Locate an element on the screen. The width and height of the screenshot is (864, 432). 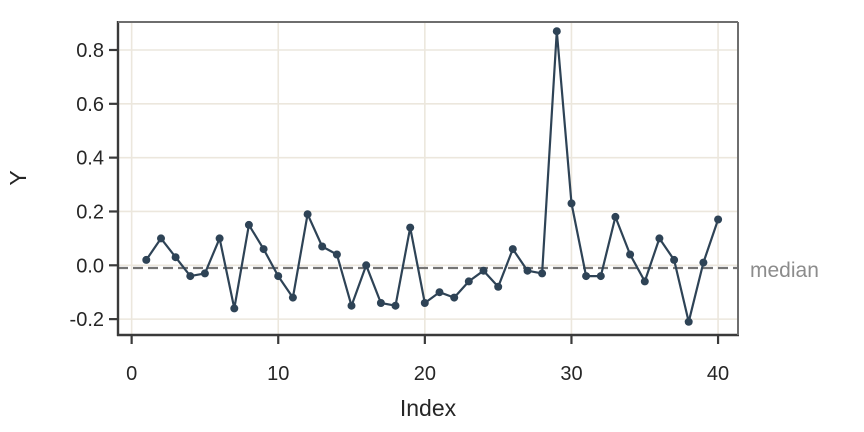
x-tick-label: 10 is located at coordinates (278, 374).